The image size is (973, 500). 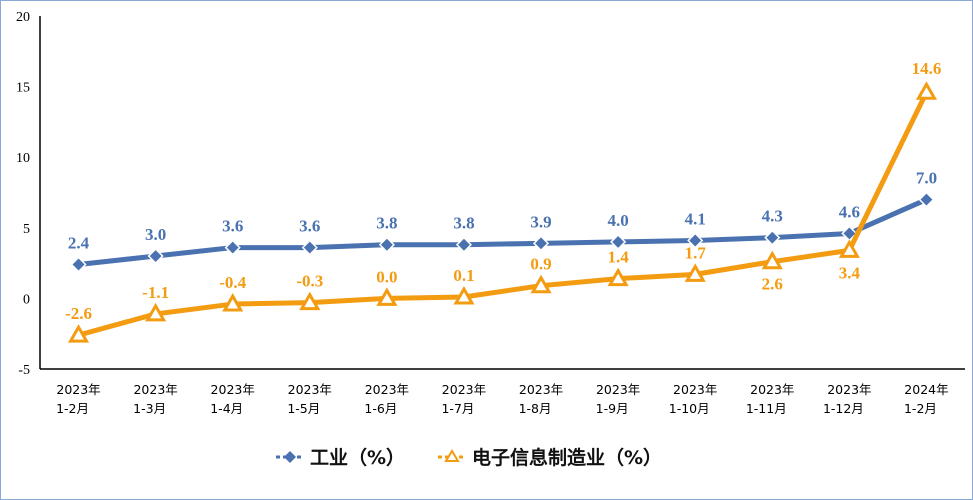 What do you see at coordinates (452, 455) in the screenshot?
I see `triangle-icon` at bounding box center [452, 455].